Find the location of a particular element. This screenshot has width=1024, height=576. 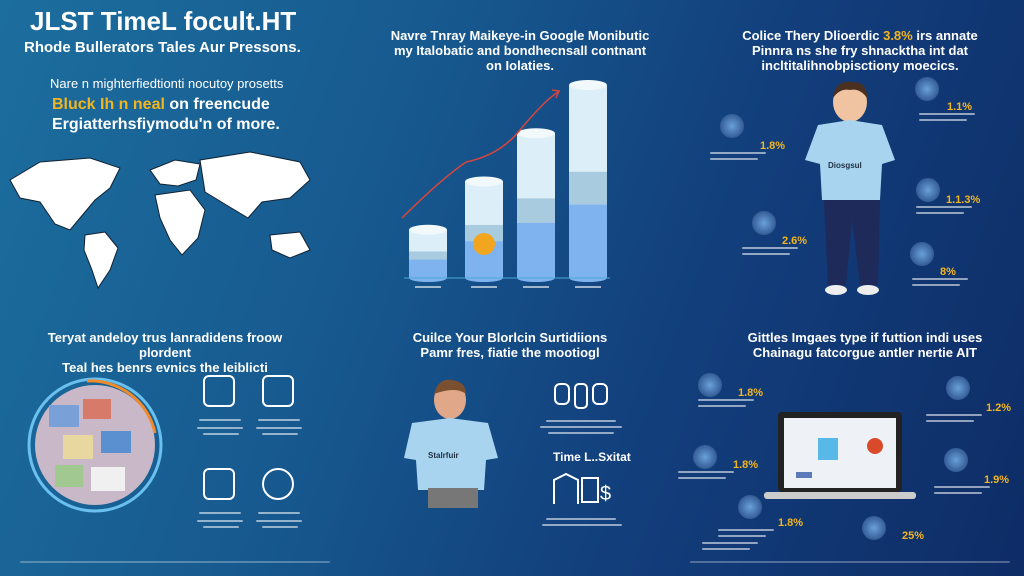

svg-text: Stalrfuir is located at coordinates (443, 455).